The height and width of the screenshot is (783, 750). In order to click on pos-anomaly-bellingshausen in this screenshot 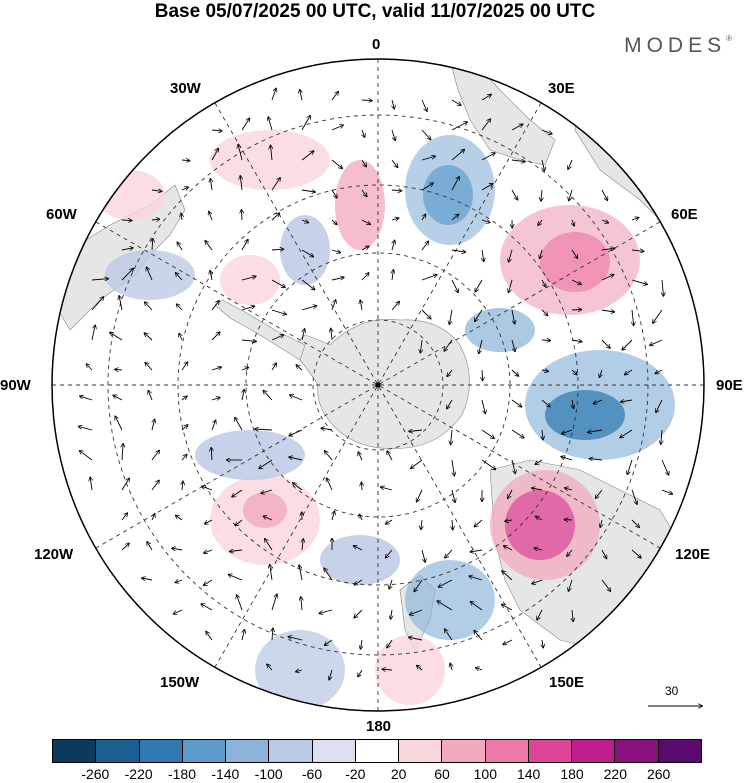, I will do `click(250, 280)`.